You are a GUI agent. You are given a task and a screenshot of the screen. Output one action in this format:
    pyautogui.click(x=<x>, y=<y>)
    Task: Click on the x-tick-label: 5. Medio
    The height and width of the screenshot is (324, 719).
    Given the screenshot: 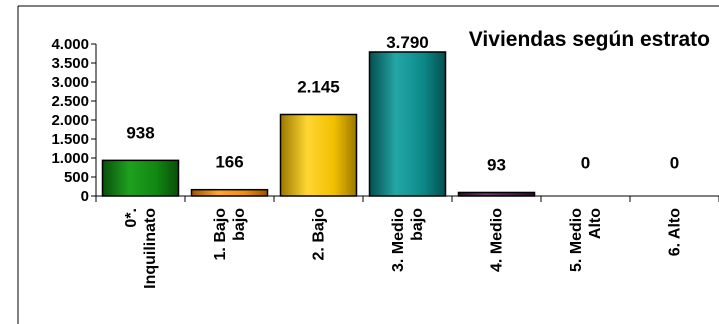 What is the action you would take?
    pyautogui.click(x=576, y=240)
    